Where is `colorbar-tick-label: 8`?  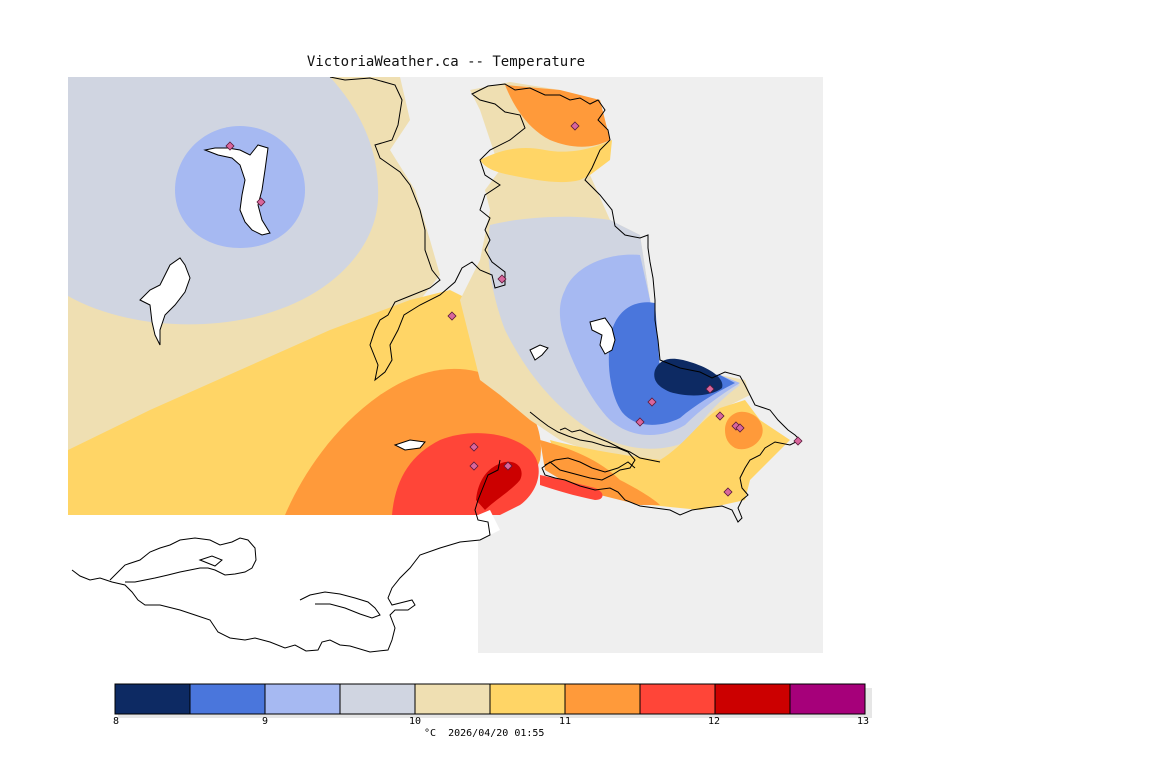
colorbar-tick-label: 8 is located at coordinates (116, 721).